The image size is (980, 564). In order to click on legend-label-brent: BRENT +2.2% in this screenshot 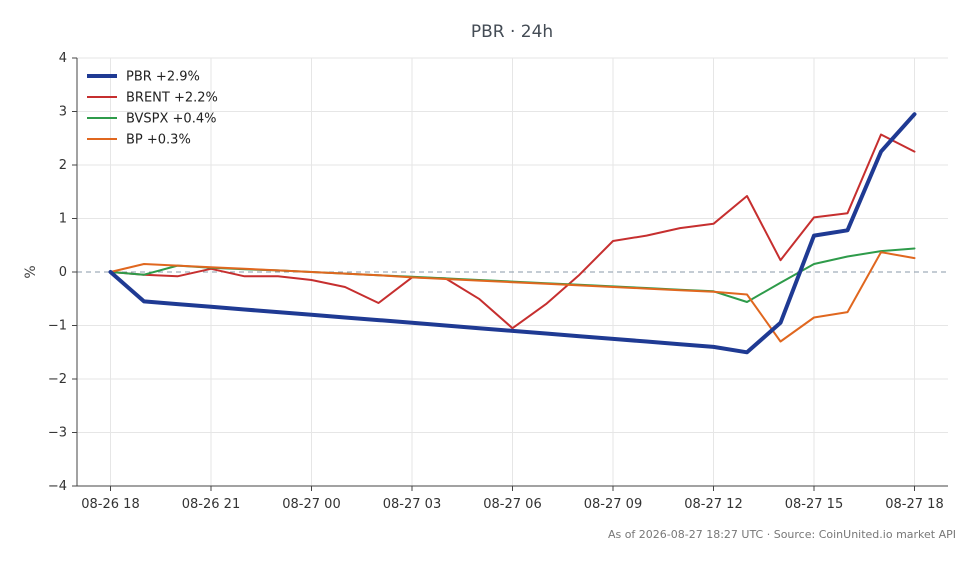, I will do `click(172, 98)`.